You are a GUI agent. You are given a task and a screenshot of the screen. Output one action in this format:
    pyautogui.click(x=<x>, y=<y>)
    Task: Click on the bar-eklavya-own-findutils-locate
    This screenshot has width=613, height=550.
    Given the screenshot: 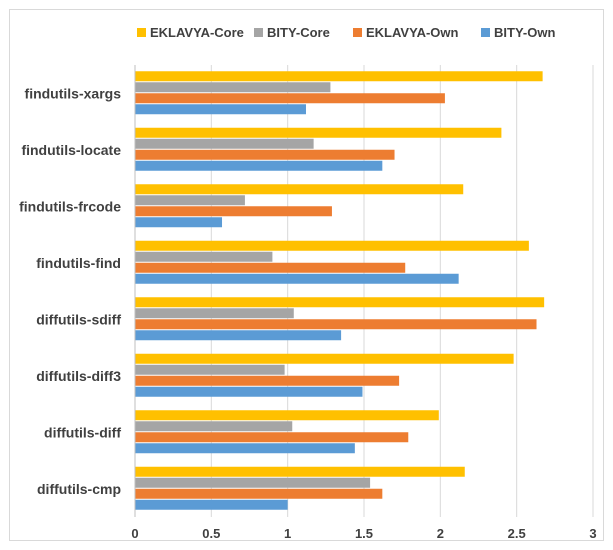 What is the action you would take?
    pyautogui.click(x=265, y=154)
    